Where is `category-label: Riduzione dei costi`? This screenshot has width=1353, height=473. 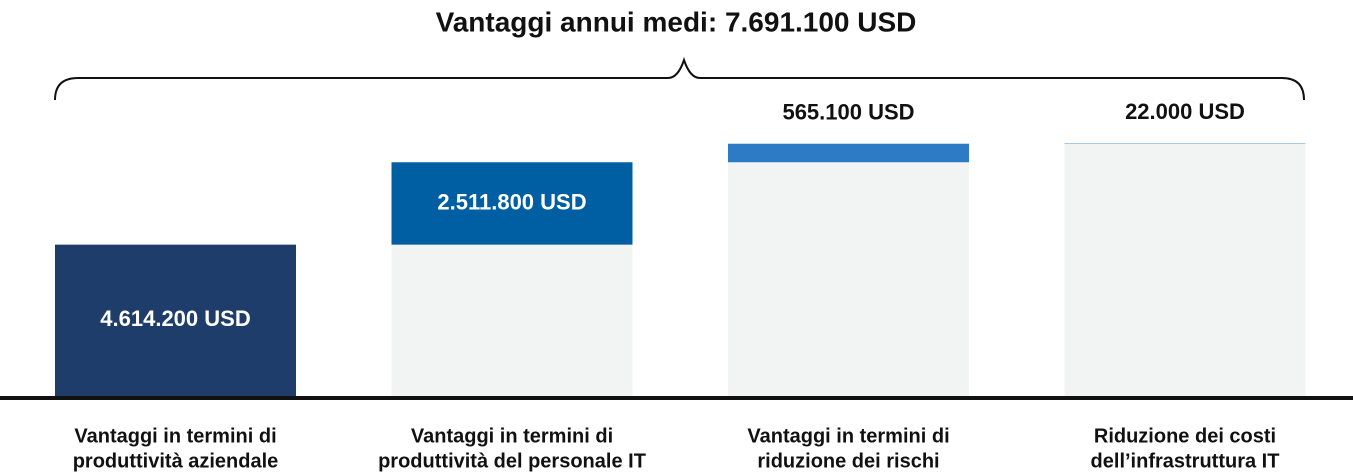
category-label: Riduzione dei costi is located at coordinates (1185, 436).